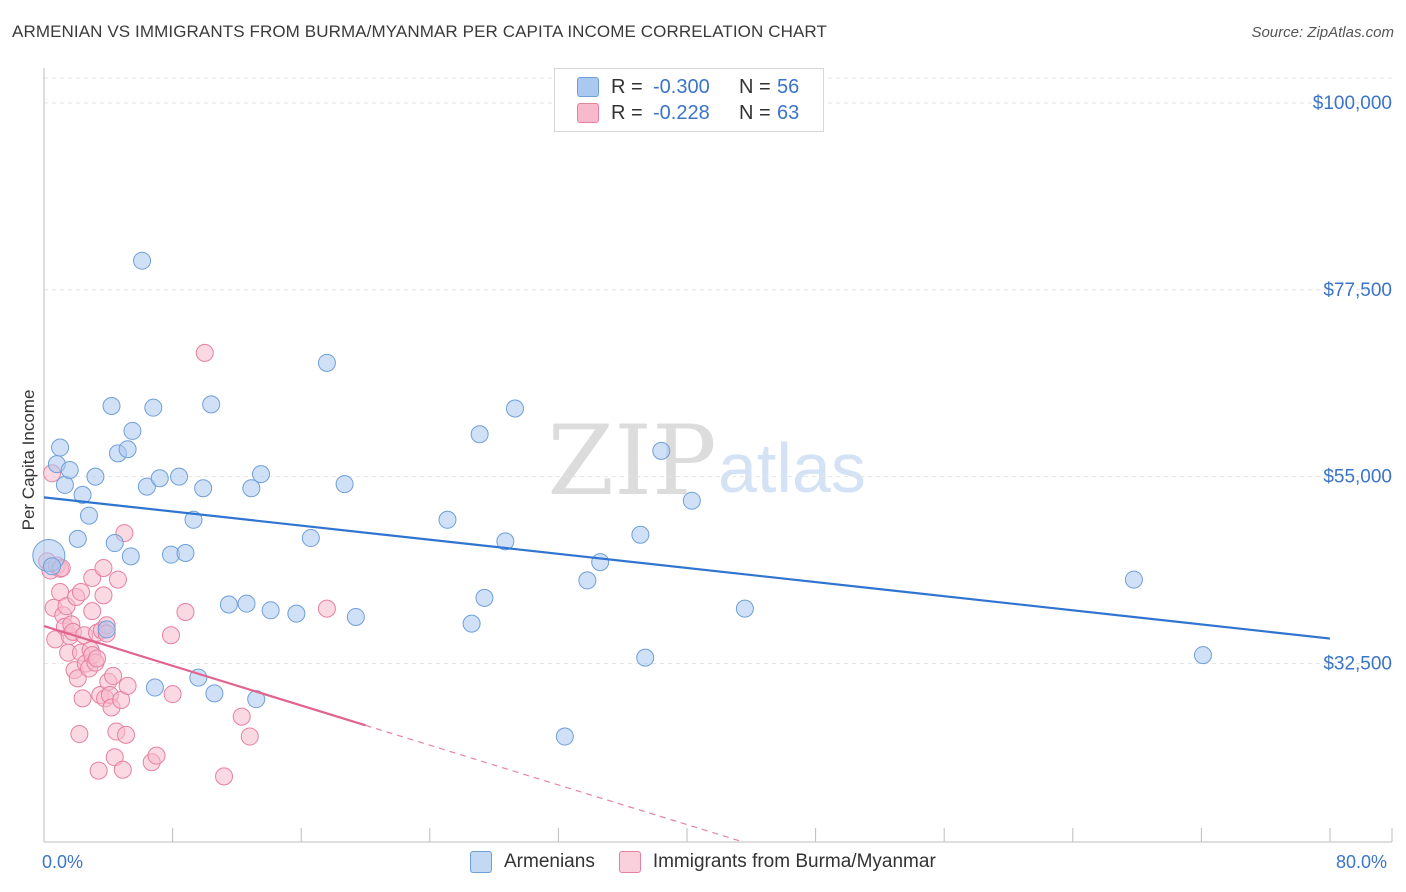  Describe the element at coordinates (1357, 290) in the screenshot. I see `y-tick-label: $77,500` at that location.